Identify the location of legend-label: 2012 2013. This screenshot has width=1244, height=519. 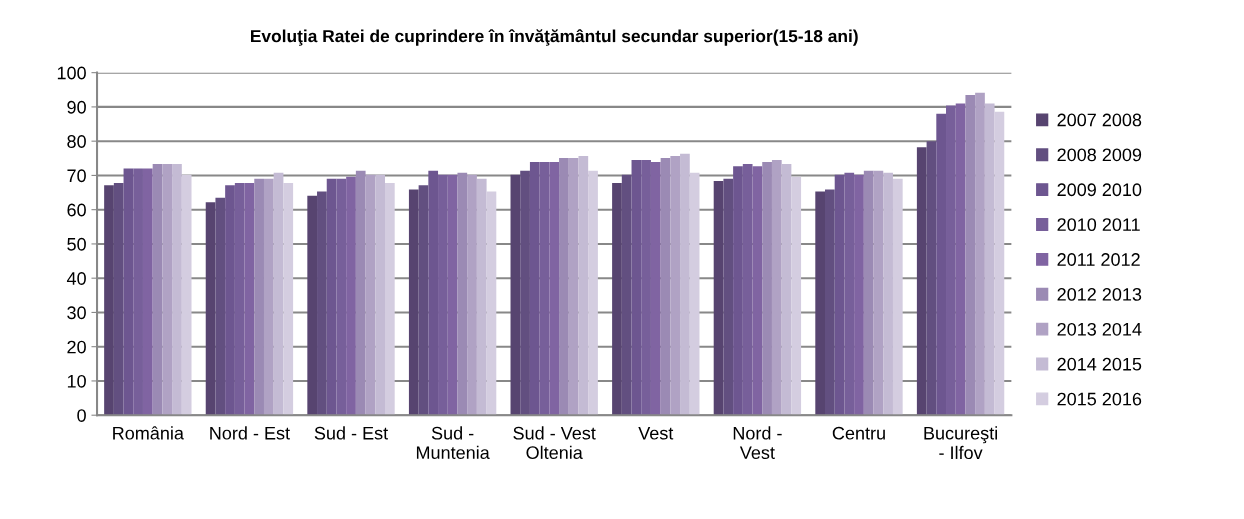
(1099, 294).